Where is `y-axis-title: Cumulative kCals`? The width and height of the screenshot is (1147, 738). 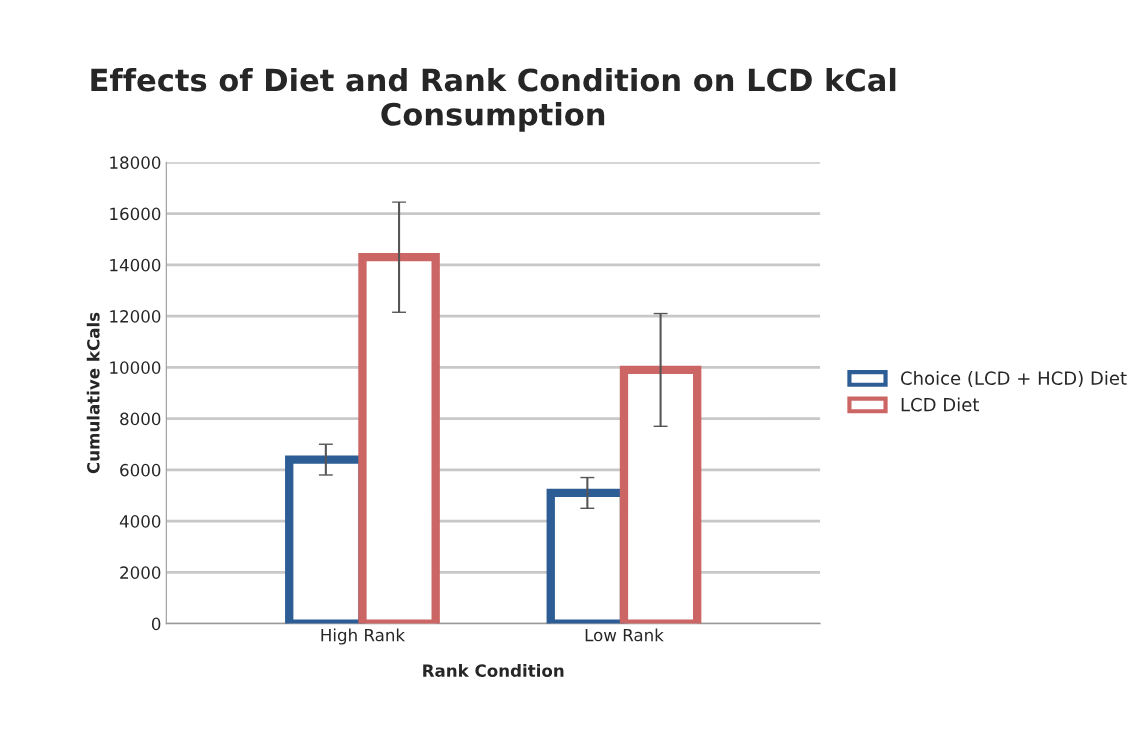 y-axis-title: Cumulative kCals is located at coordinates (93, 393).